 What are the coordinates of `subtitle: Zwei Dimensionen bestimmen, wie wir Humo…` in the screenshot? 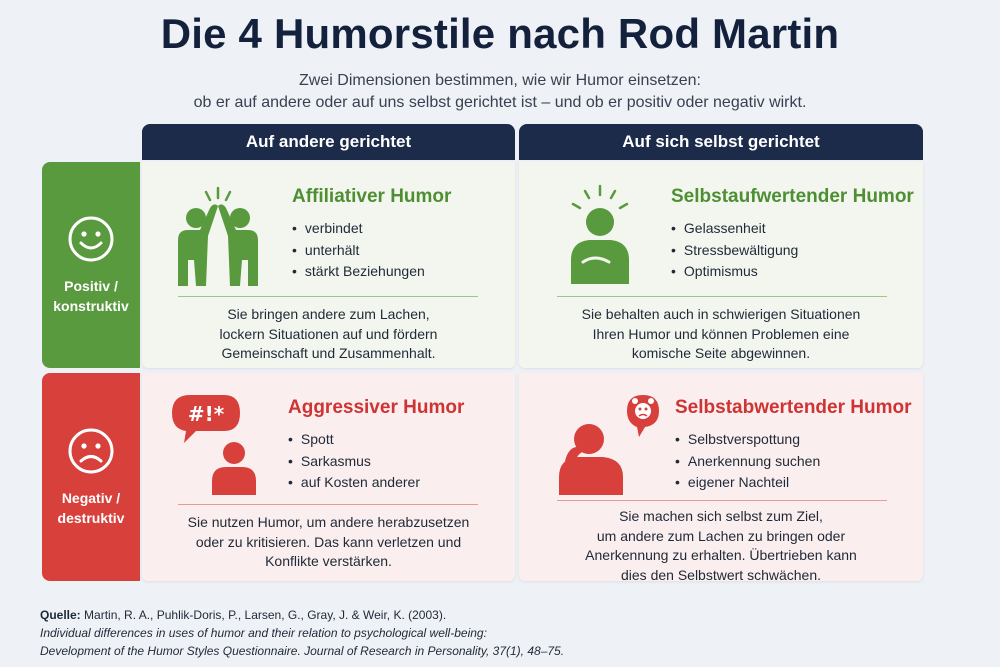 It's located at (500, 92).